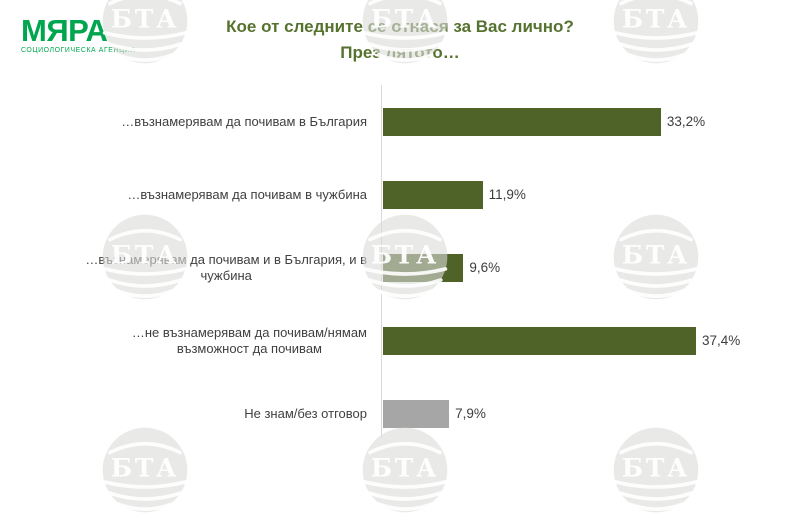 The height and width of the screenshot is (516, 800). I want to click on myara-logo-subtitle: СОЦИОЛОГИЧЕСКА АГЕНЦИЯ, so click(78, 50).